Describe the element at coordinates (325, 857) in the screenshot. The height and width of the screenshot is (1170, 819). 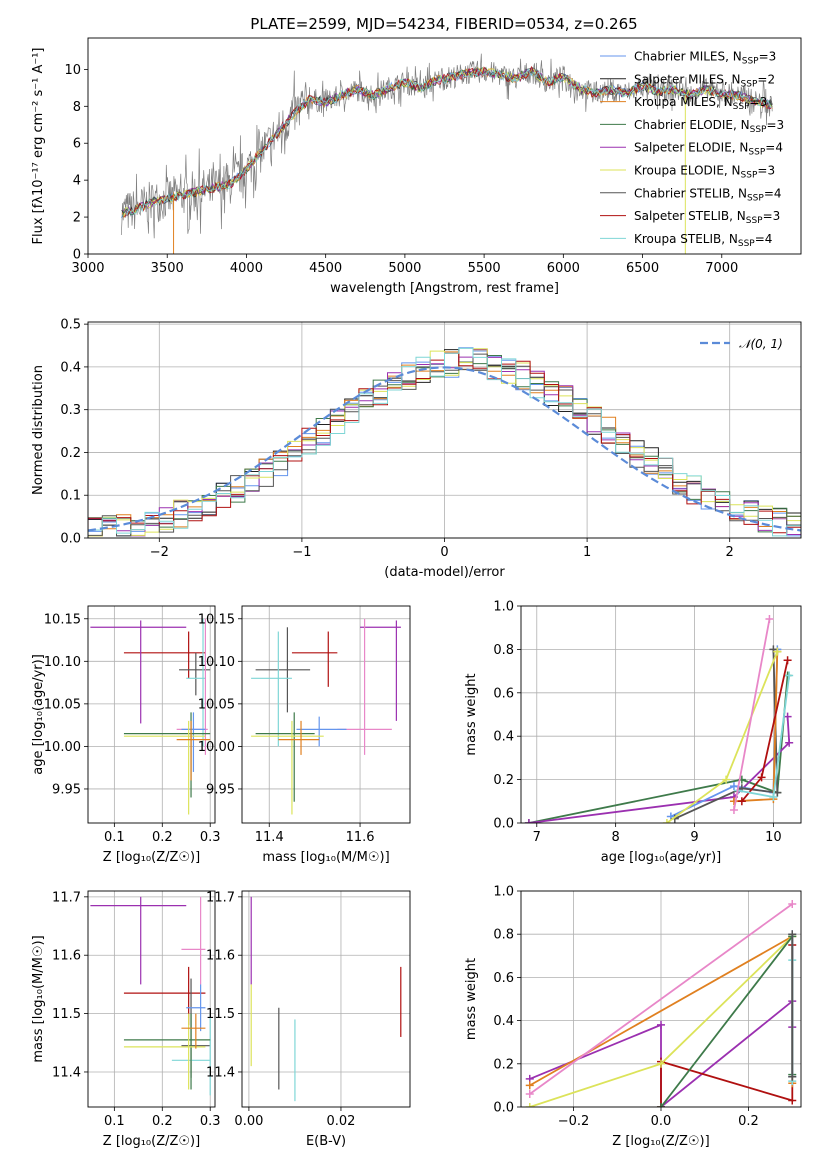
I see `x-axis-label: mass [log₁₀(M/M☉)]` at that location.